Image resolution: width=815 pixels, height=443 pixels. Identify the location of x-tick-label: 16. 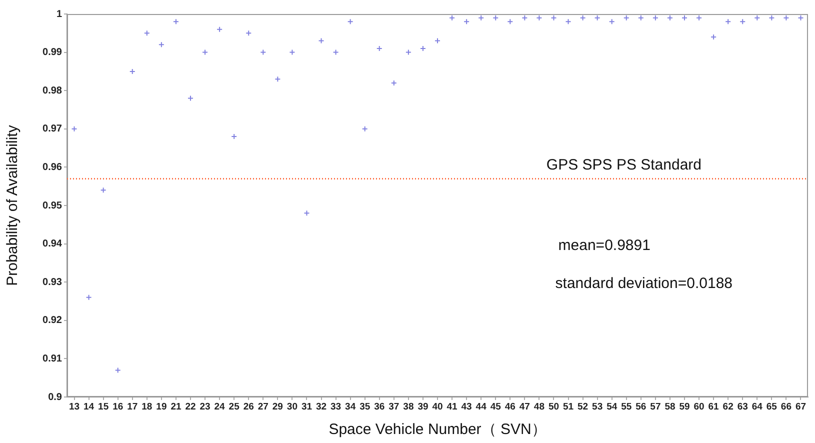
(118, 406).